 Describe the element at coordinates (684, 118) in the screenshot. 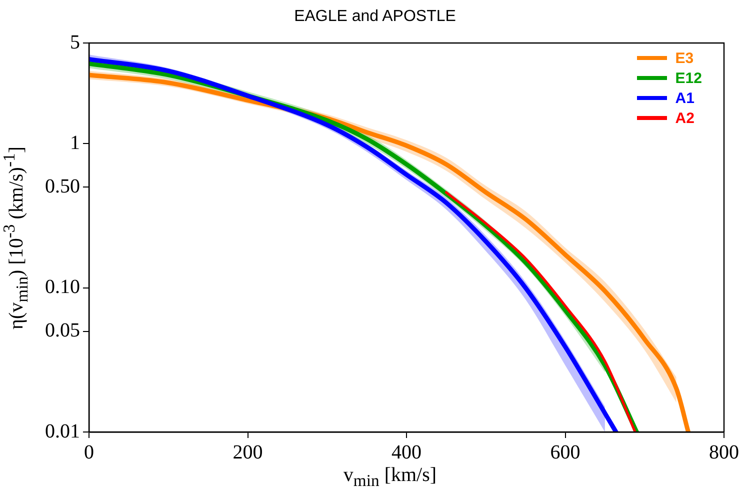

I see `legend-label: A2` at that location.